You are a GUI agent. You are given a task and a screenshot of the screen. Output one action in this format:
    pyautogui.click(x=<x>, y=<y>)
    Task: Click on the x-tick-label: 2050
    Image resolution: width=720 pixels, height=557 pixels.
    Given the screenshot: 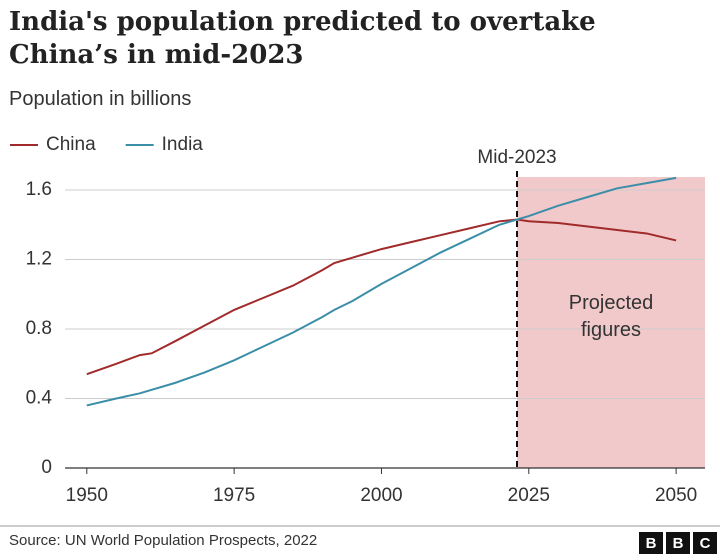 What is the action you would take?
    pyautogui.click(x=676, y=495)
    